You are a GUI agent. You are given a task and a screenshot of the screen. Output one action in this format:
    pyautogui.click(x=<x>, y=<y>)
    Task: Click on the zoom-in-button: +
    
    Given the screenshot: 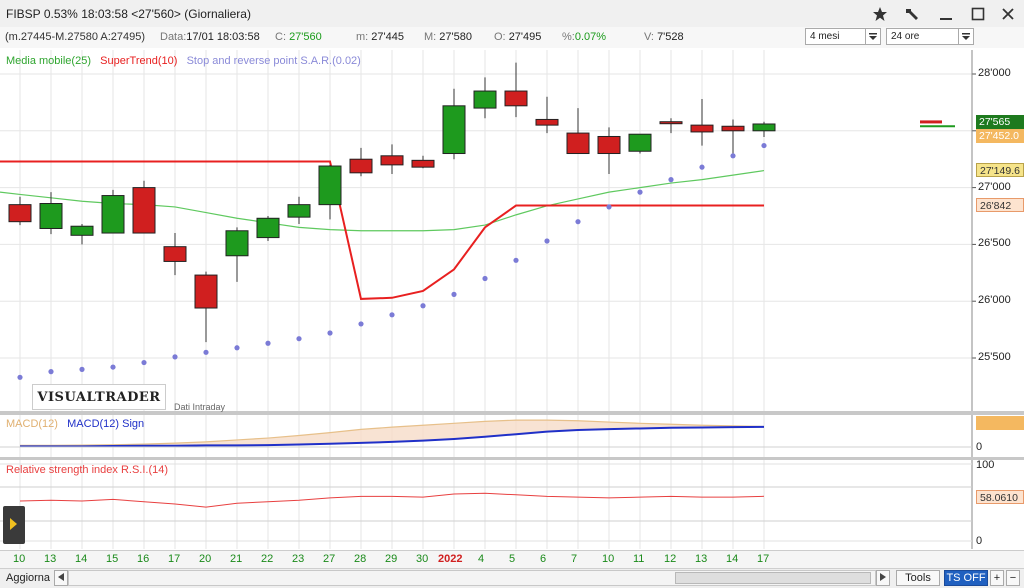 What is the action you would take?
    pyautogui.click(x=997, y=578)
    